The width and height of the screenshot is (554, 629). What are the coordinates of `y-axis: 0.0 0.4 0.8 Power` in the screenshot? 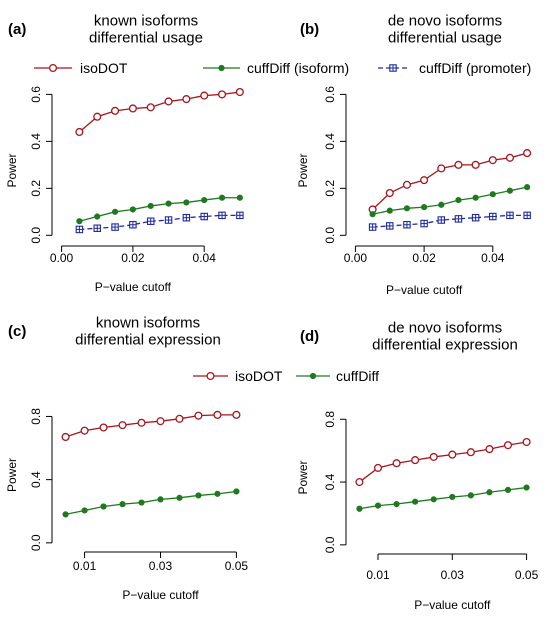 It's located at (321, 482).